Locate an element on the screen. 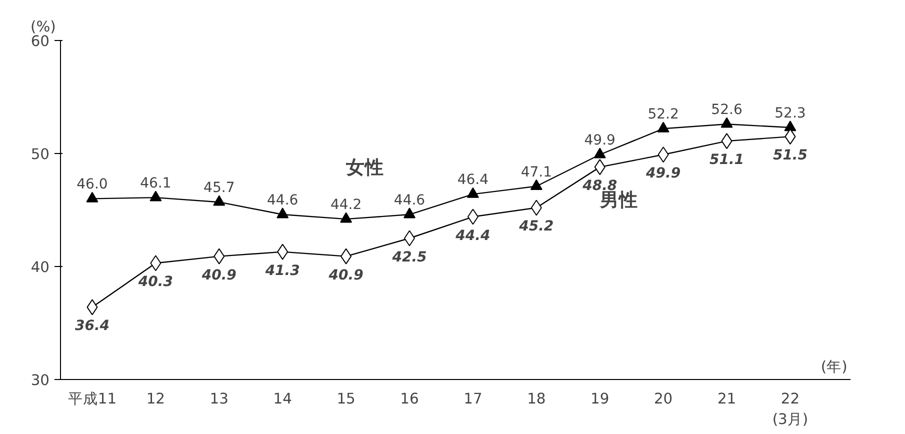 This screenshot has height=434, width=905. data-label: 46.0 is located at coordinates (92, 184).